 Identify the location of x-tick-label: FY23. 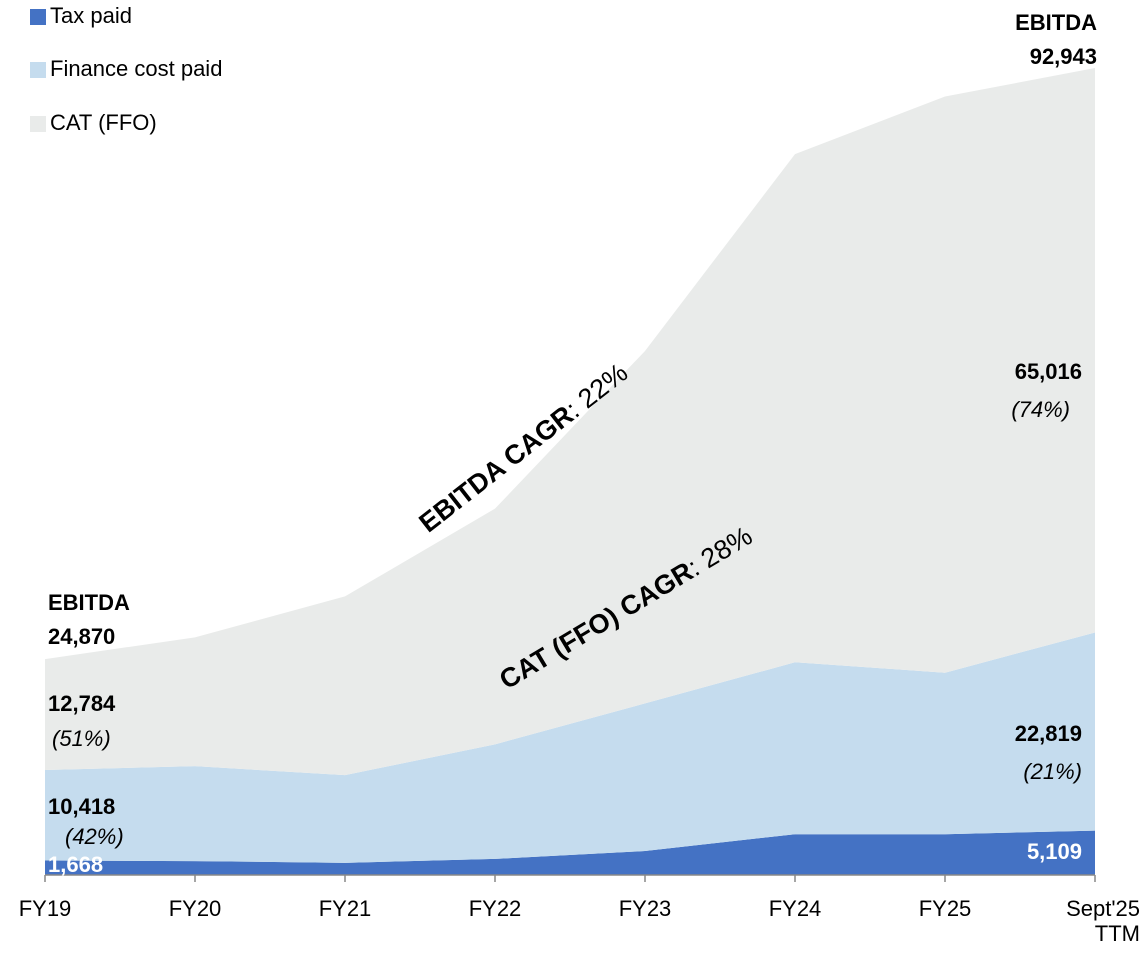
(645, 908).